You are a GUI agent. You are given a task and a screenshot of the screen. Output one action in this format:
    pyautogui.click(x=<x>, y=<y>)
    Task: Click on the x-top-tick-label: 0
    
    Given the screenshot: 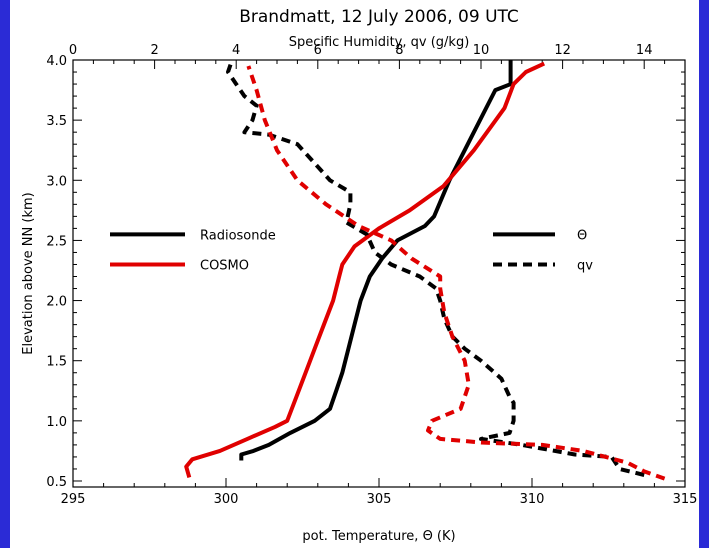 What is the action you would take?
    pyautogui.click(x=73, y=50)
    